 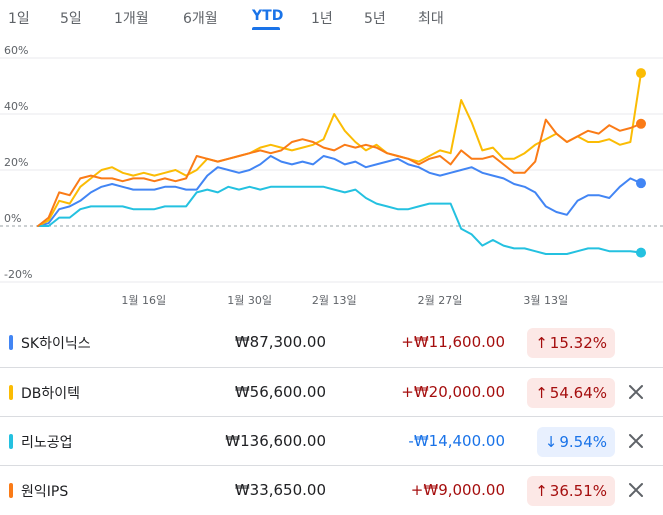 What do you see at coordinates (143, 300) in the screenshot?
I see `x-tick-label: 1월 16일` at bounding box center [143, 300].